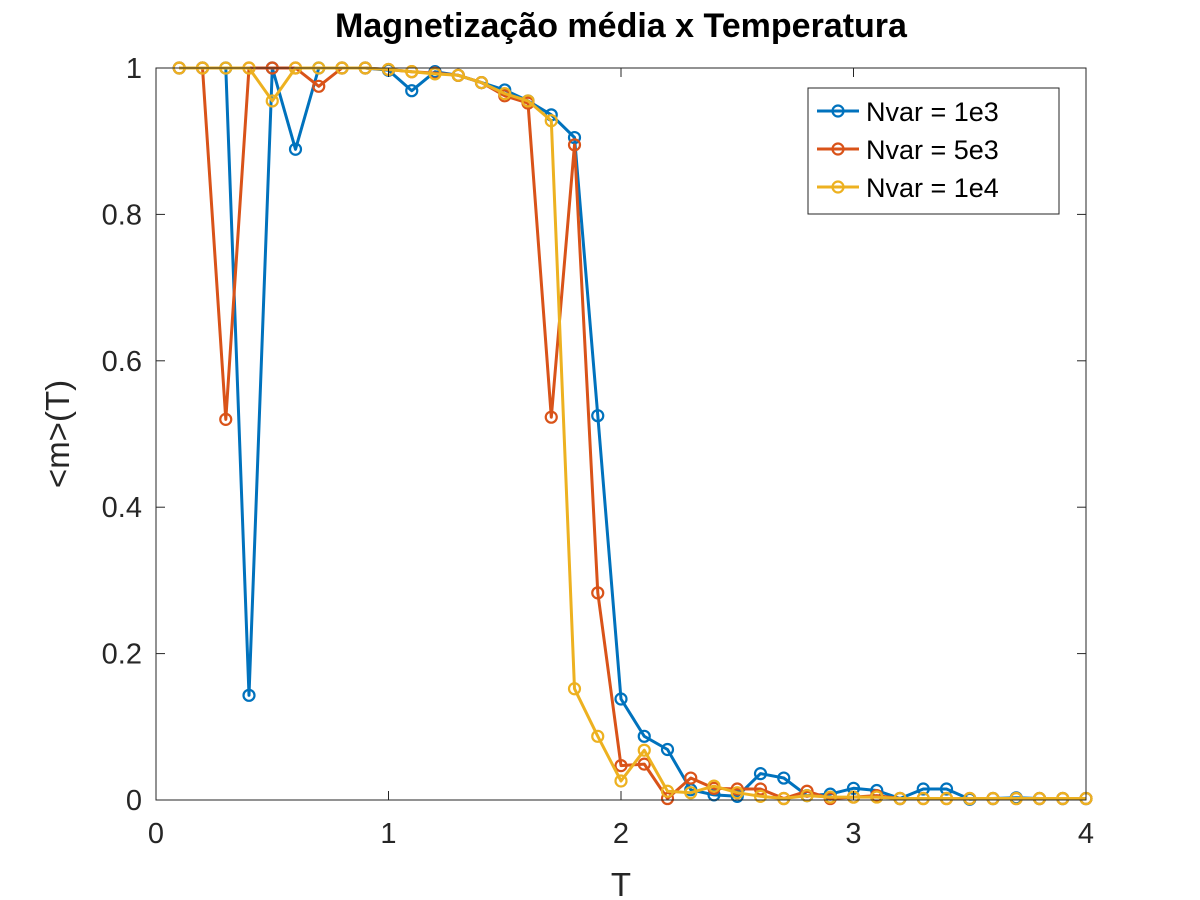 This screenshot has width=1200, height=900. What do you see at coordinates (122, 655) in the screenshot?
I see `y-tick-label: 0.2` at bounding box center [122, 655].